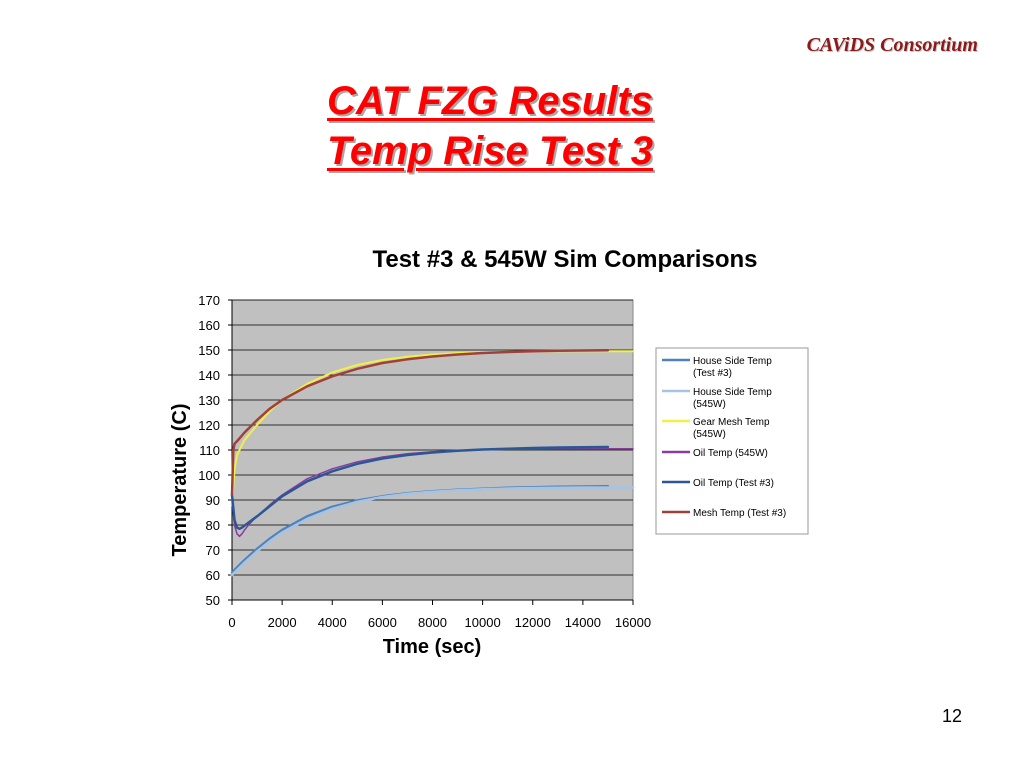  I want to click on x-tick-label: 6000, so click(382, 622).